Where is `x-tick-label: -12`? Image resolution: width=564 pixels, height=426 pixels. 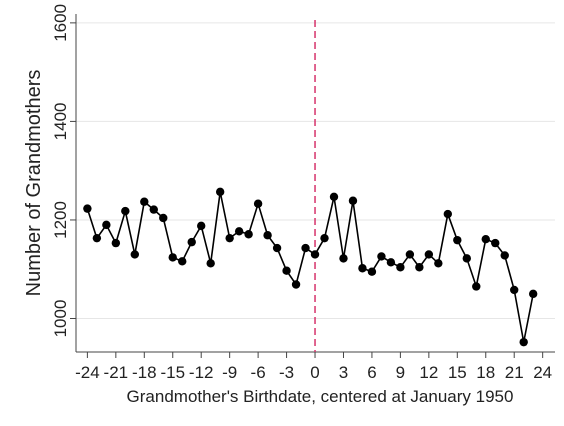
x-tick-label: -12 is located at coordinates (201, 372).